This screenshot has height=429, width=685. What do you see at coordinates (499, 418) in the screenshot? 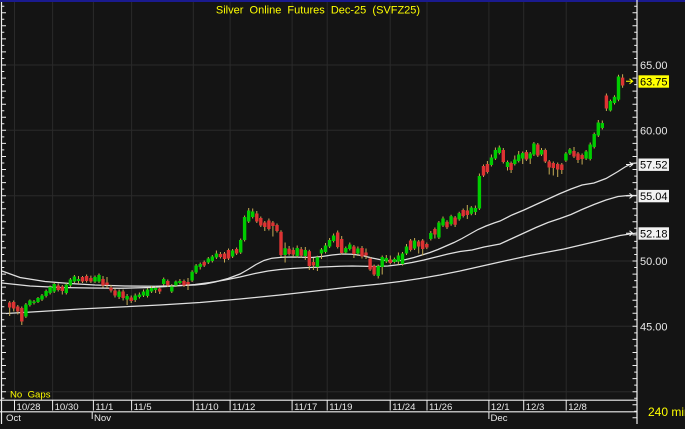
I see `svg-text: Dec` at bounding box center [499, 418].